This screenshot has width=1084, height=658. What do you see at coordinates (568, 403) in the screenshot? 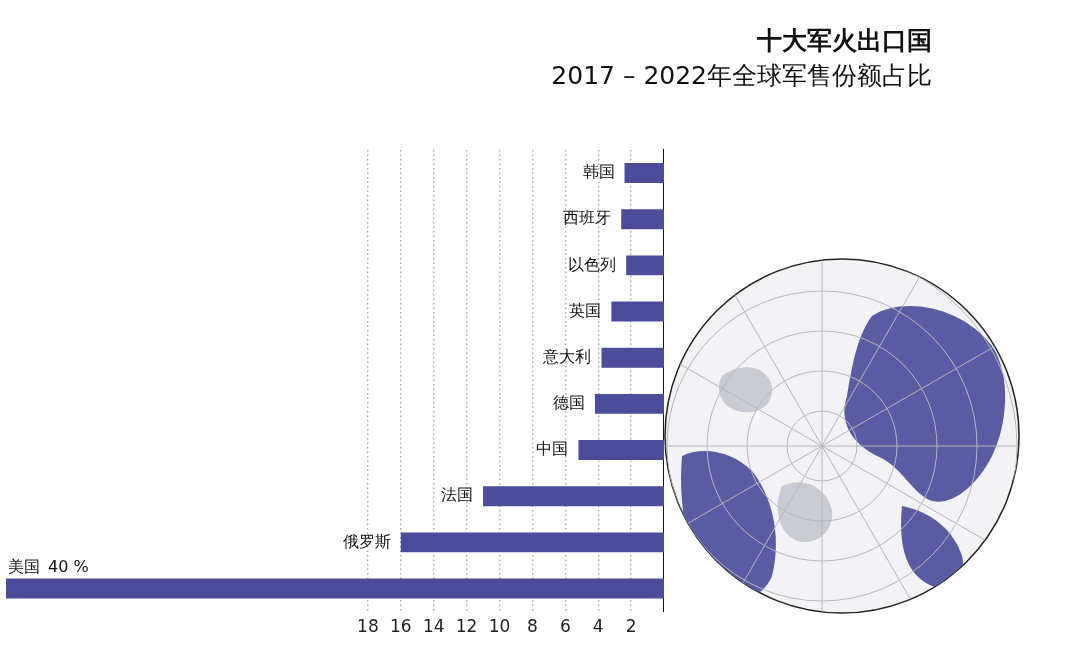
I see `y-tick-label: 德国` at bounding box center [568, 403].